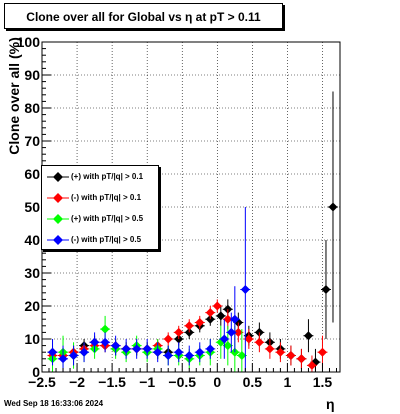  Describe the element at coordinates (107, 218) in the screenshot. I see `legend-label: (+) with pT/|q| > 0.5` at that location.